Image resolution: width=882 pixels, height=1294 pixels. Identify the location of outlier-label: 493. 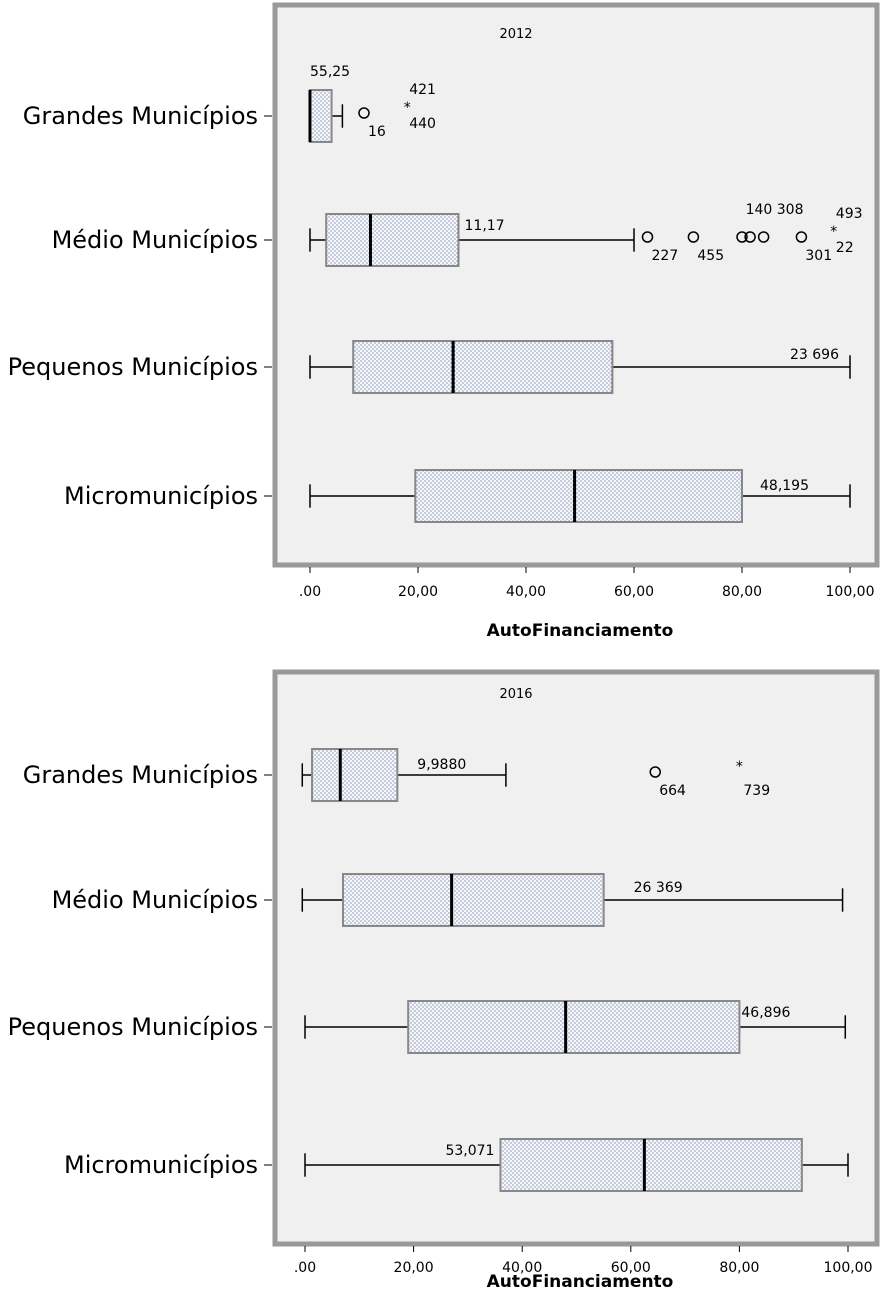
(849, 214).